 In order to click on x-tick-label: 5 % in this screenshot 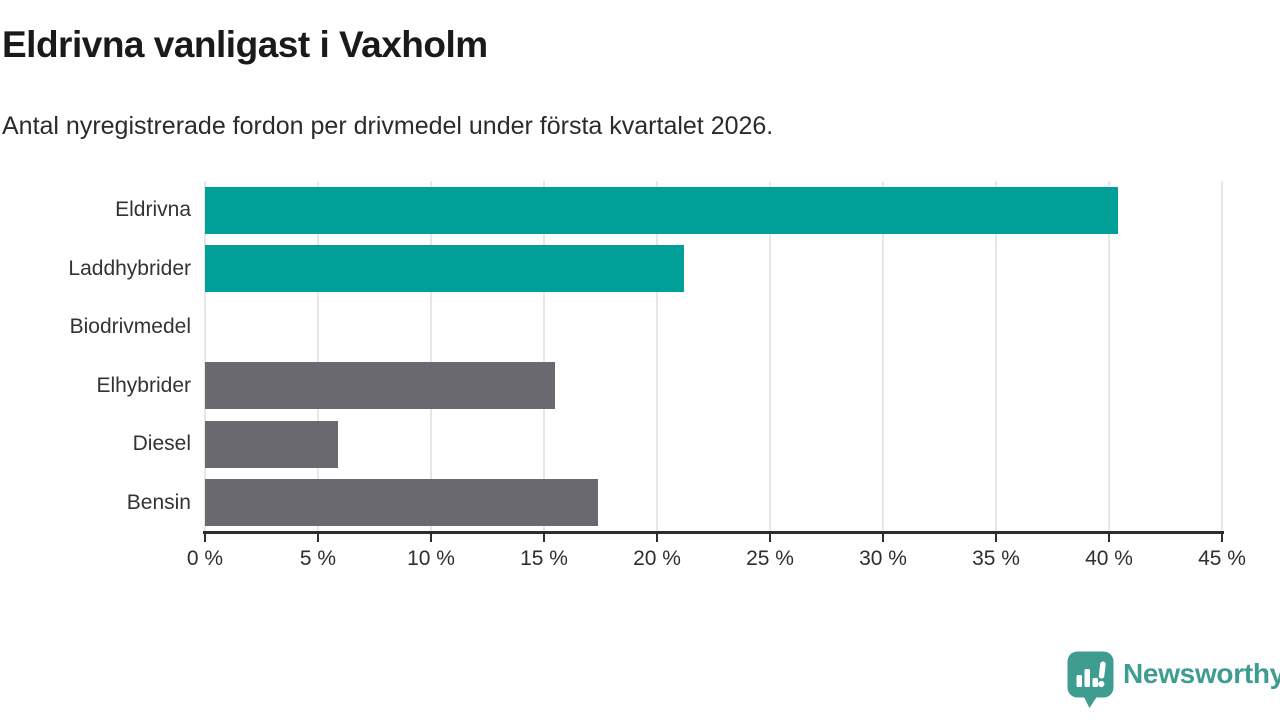, I will do `click(318, 558)`.